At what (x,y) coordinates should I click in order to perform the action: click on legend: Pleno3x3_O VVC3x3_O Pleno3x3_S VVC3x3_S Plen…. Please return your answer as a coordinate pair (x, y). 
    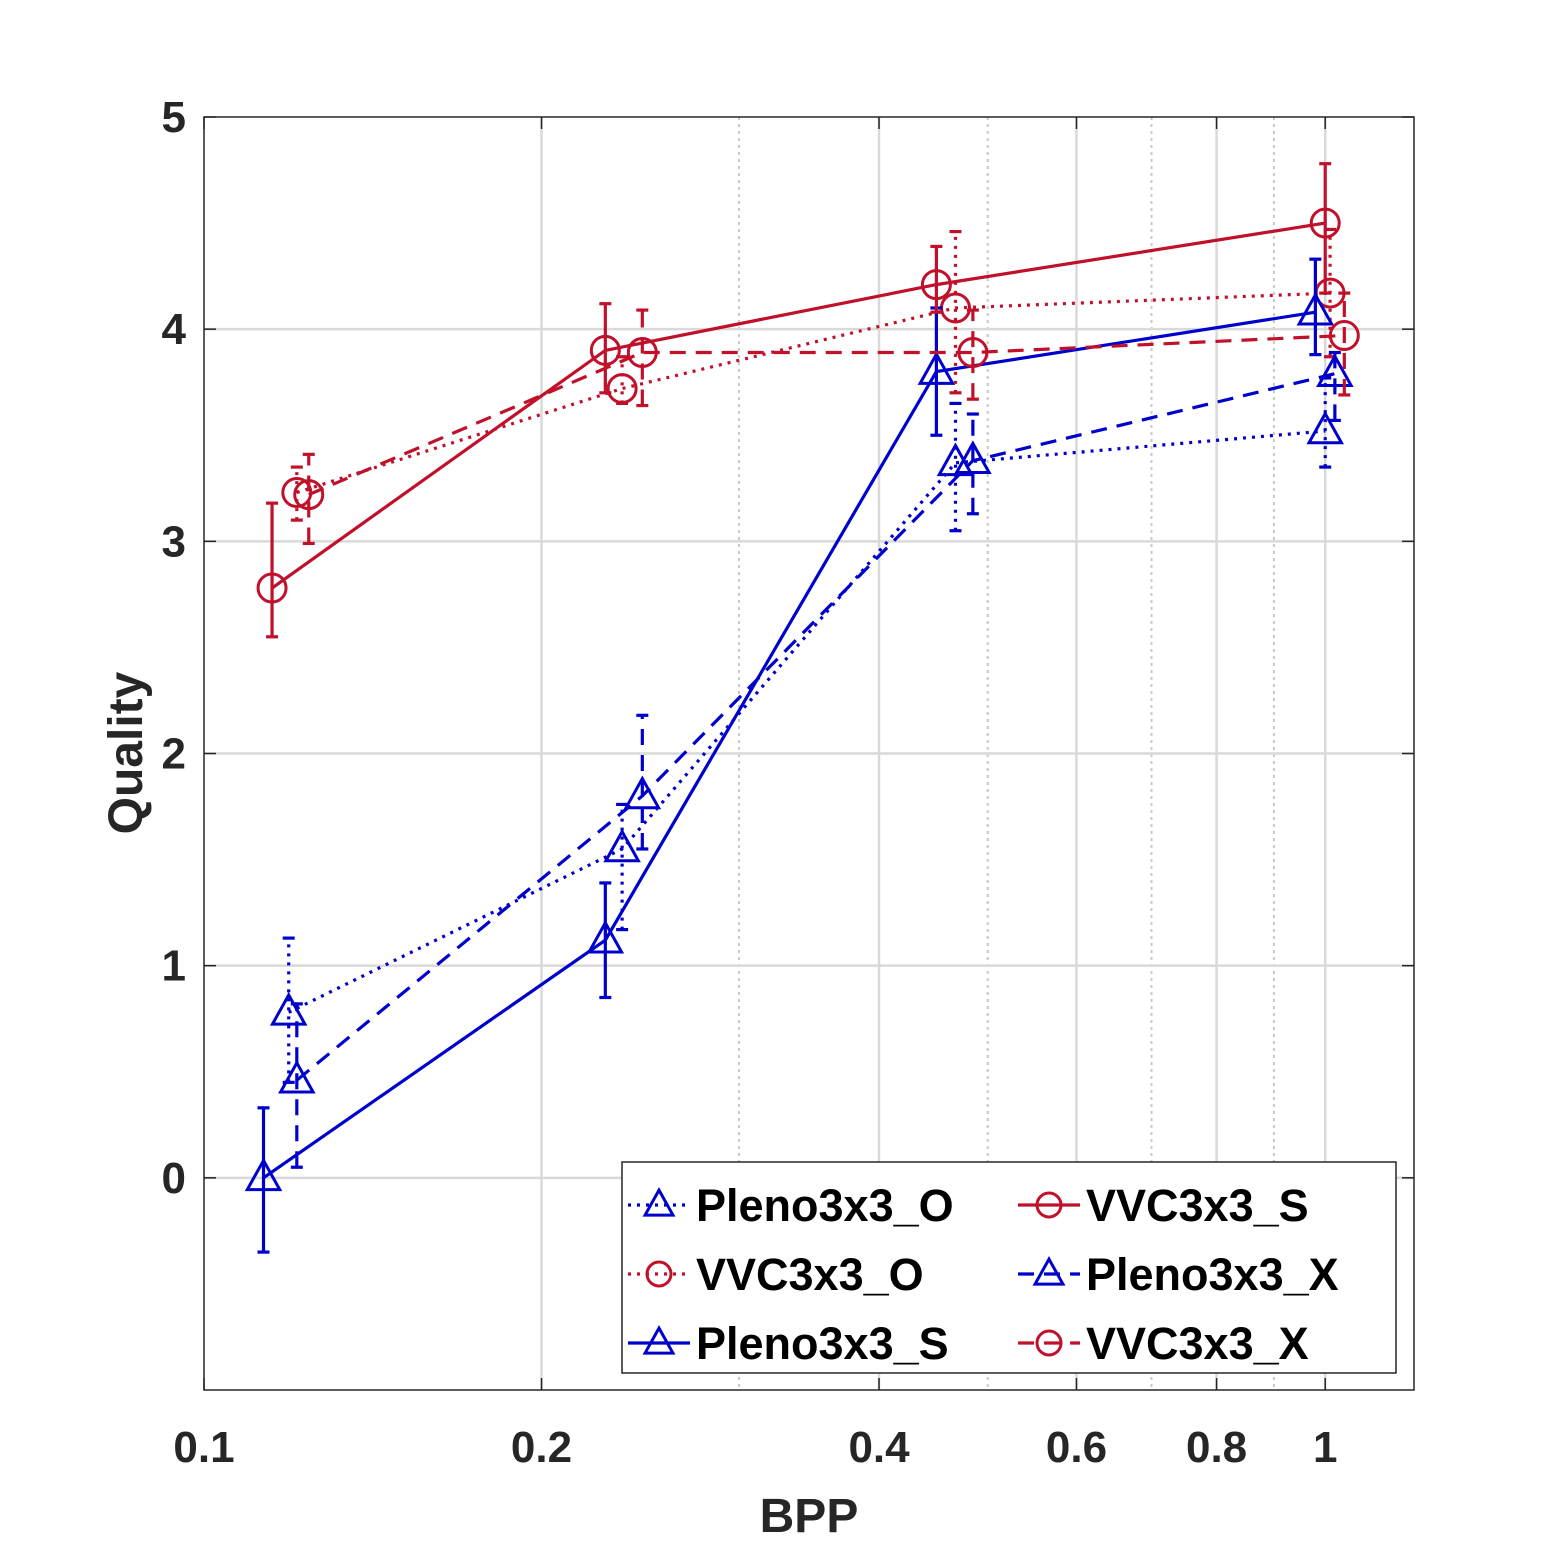
    Looking at the image, I should click on (1009, 1267).